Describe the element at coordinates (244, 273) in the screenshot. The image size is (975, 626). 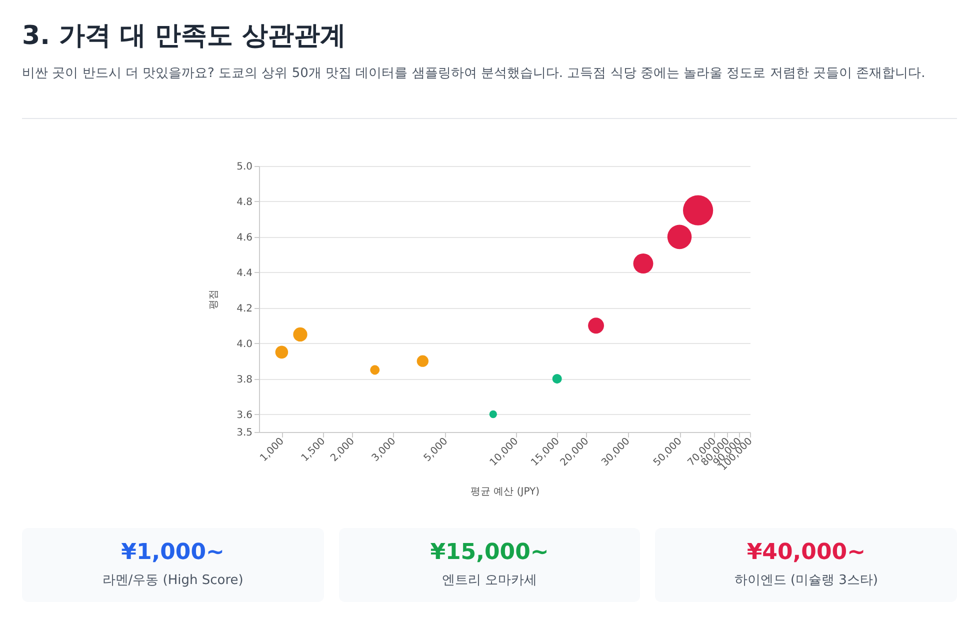
I see `y-tick-label: 4.4` at that location.